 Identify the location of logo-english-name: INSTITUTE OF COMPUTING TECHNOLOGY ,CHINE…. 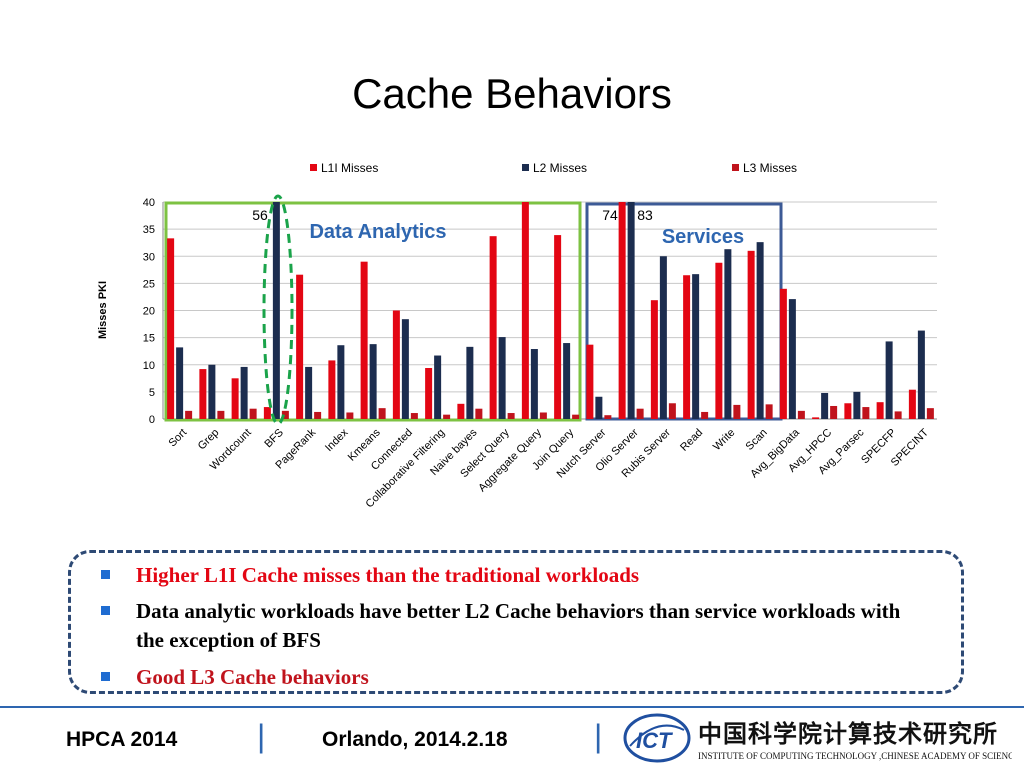
(855, 756).